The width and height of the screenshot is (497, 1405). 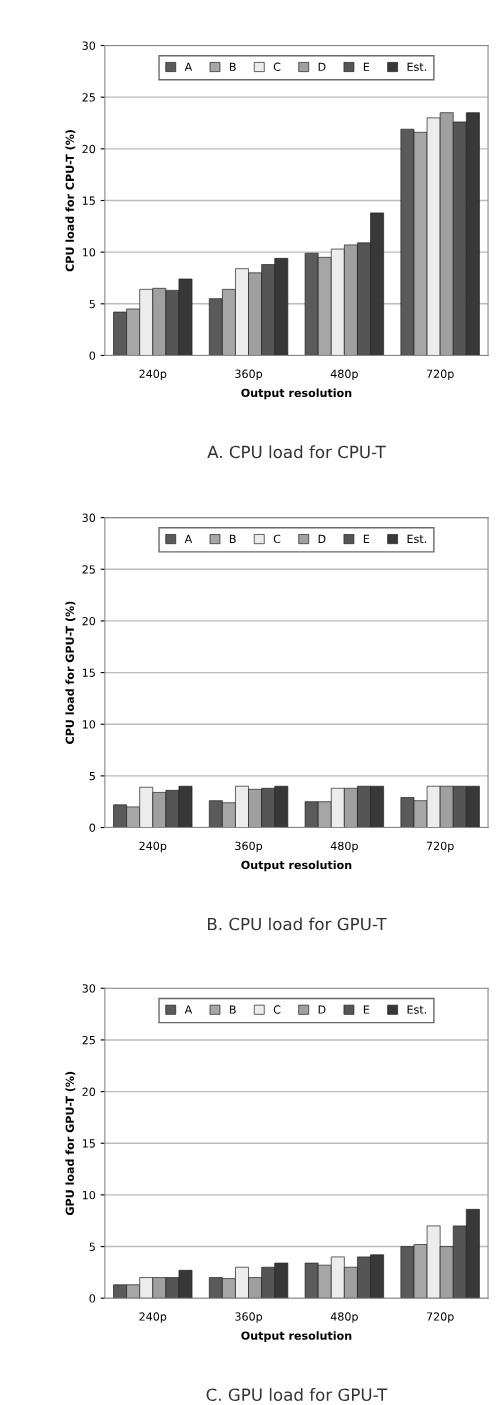 I want to click on y-axis-title: CPU load for GPU-T (%), so click(x=70, y=672).